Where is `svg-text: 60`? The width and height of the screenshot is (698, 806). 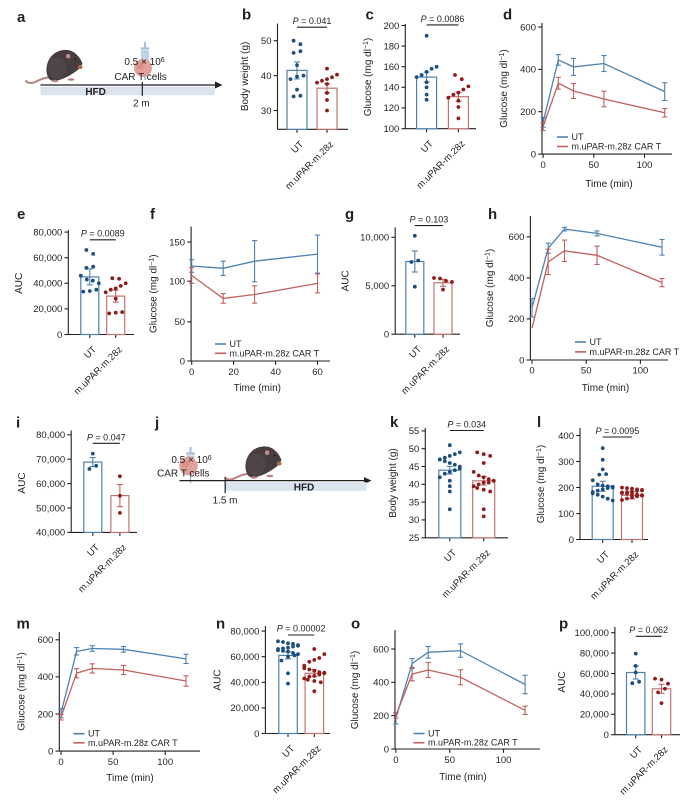 svg-text: 60 is located at coordinates (317, 372).